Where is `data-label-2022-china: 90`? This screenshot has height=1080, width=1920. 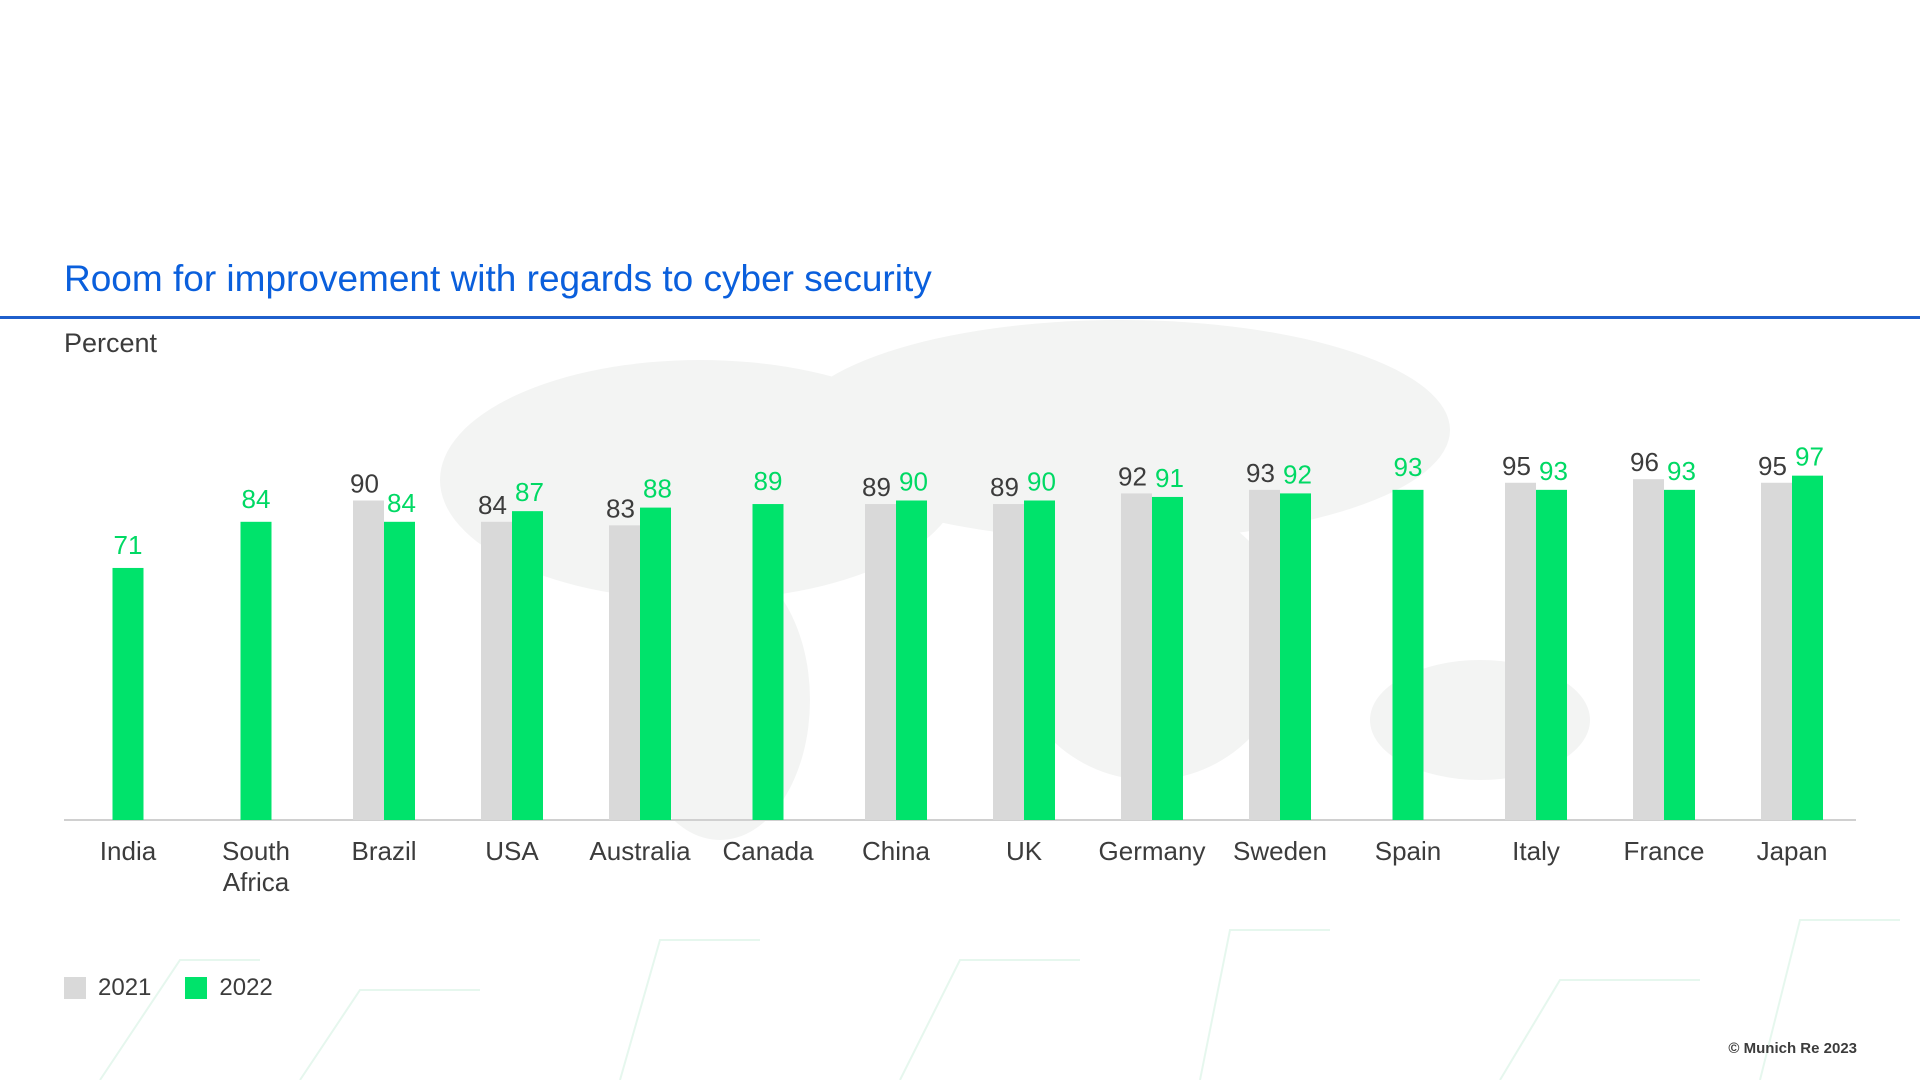 data-label-2022-china: 90 is located at coordinates (913, 482).